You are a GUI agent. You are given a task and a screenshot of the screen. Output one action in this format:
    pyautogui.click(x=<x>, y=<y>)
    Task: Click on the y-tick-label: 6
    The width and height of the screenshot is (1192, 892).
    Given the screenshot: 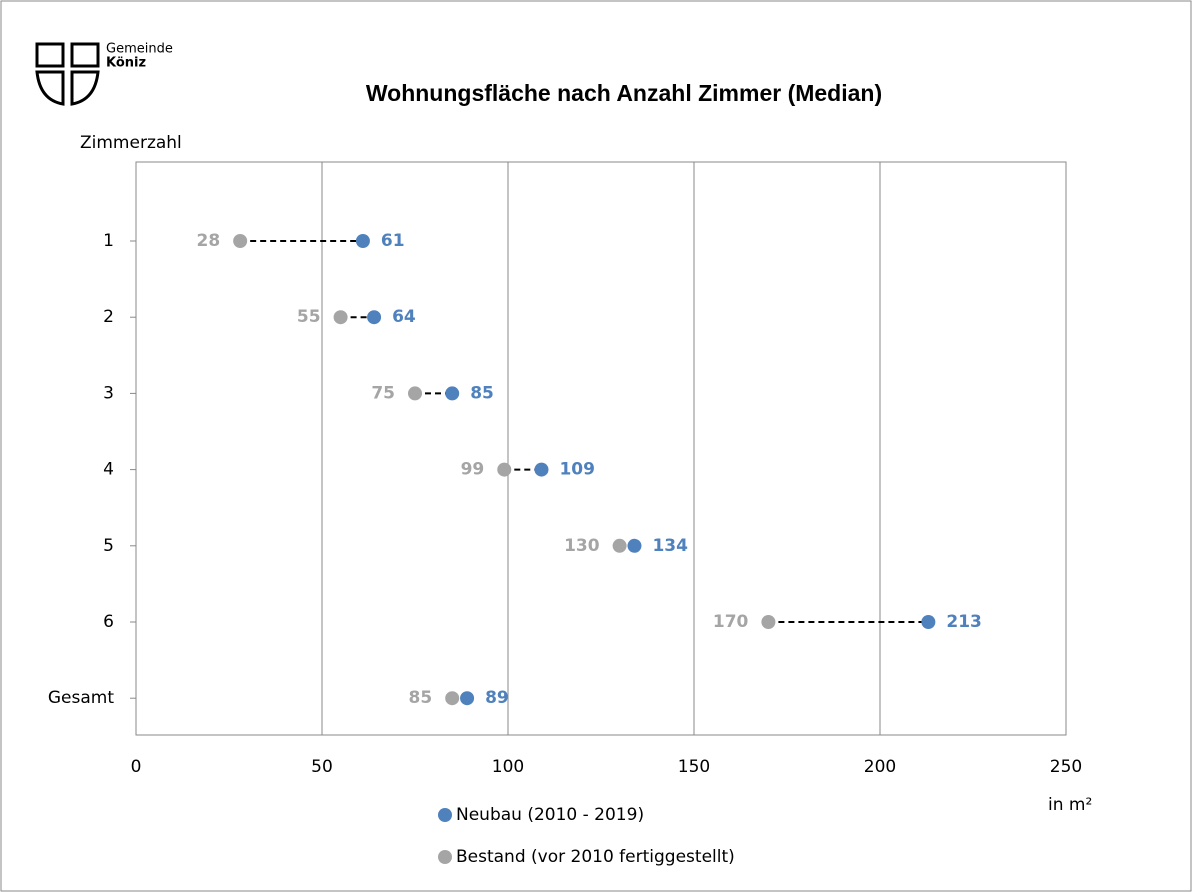 What is the action you would take?
    pyautogui.click(x=108, y=622)
    